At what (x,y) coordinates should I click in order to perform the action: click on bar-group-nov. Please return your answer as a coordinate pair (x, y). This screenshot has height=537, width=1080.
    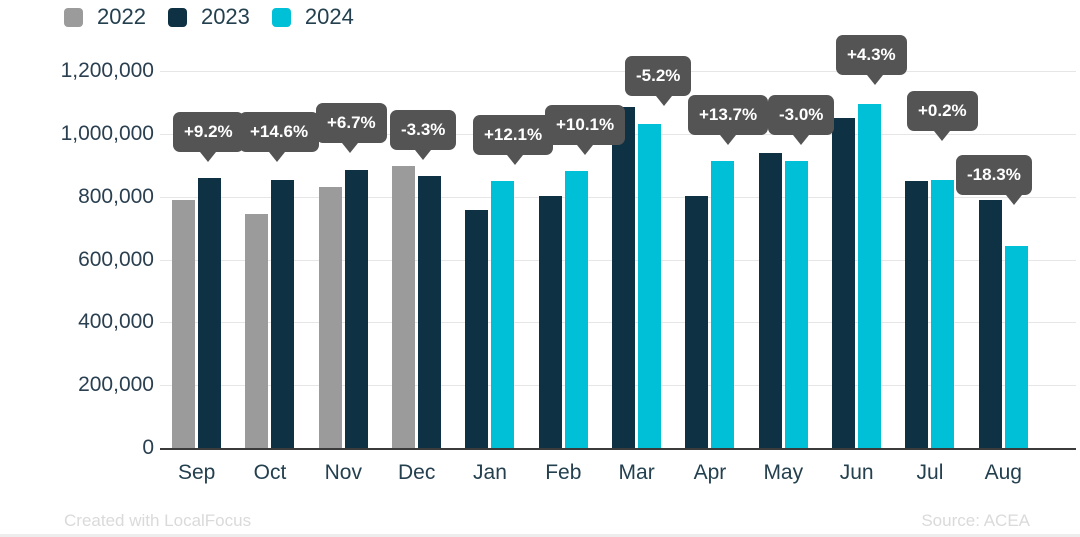
    Looking at the image, I should click on (343, 259).